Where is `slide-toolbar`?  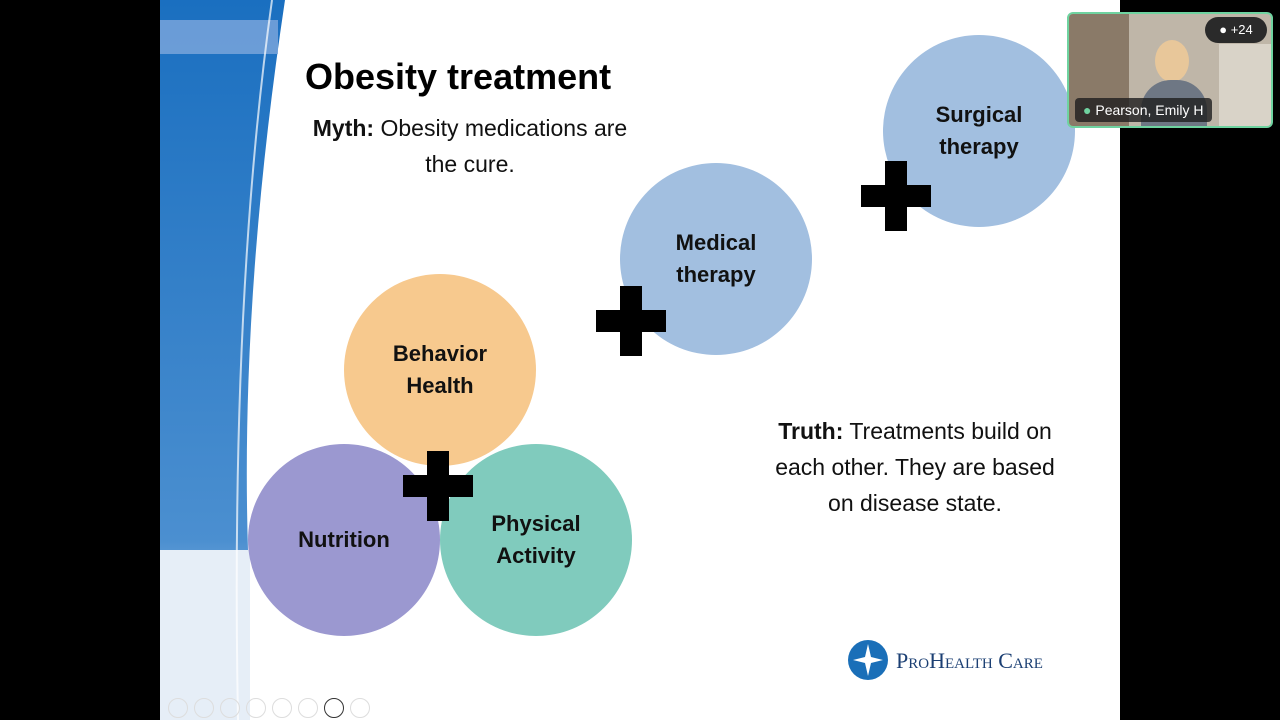 slide-toolbar is located at coordinates (269, 708).